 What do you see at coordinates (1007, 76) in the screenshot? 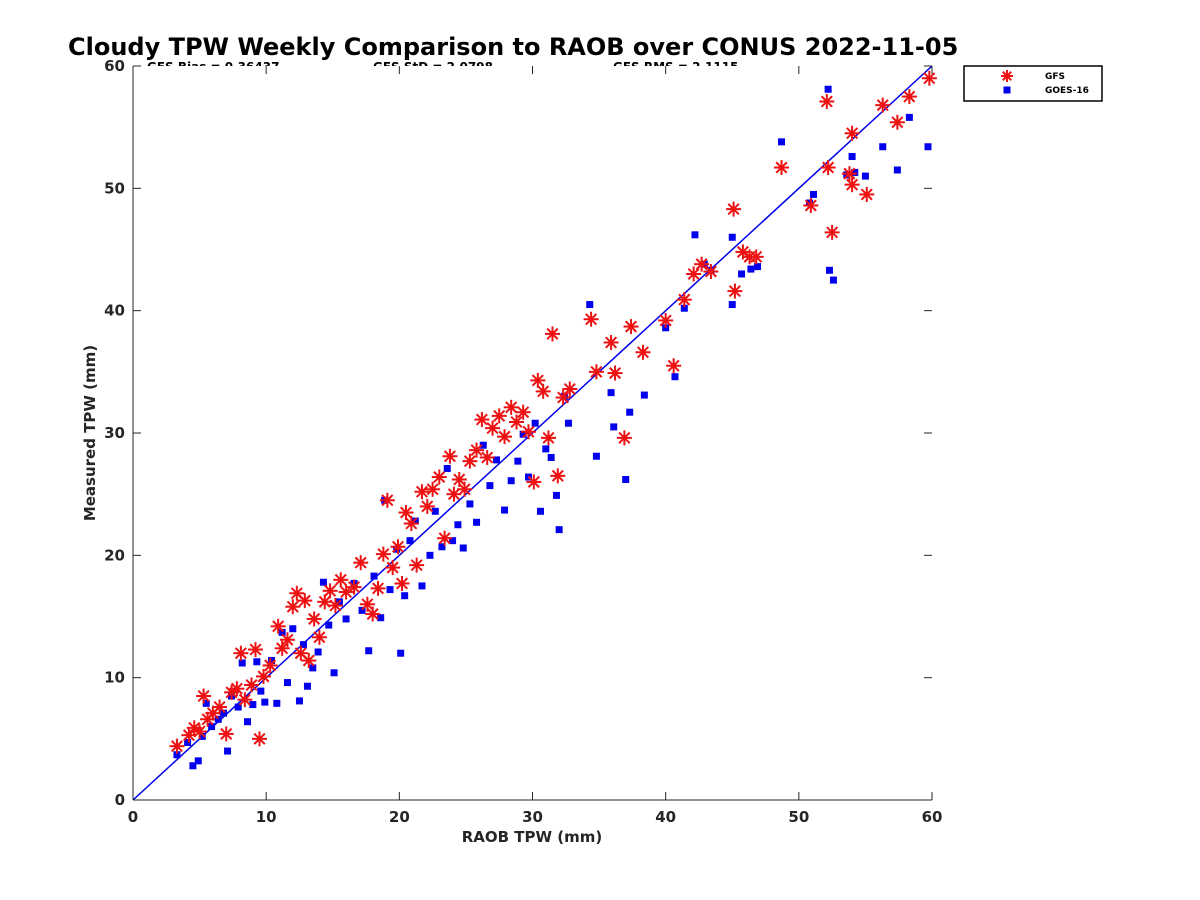
I see `legend-marker-gfs` at bounding box center [1007, 76].